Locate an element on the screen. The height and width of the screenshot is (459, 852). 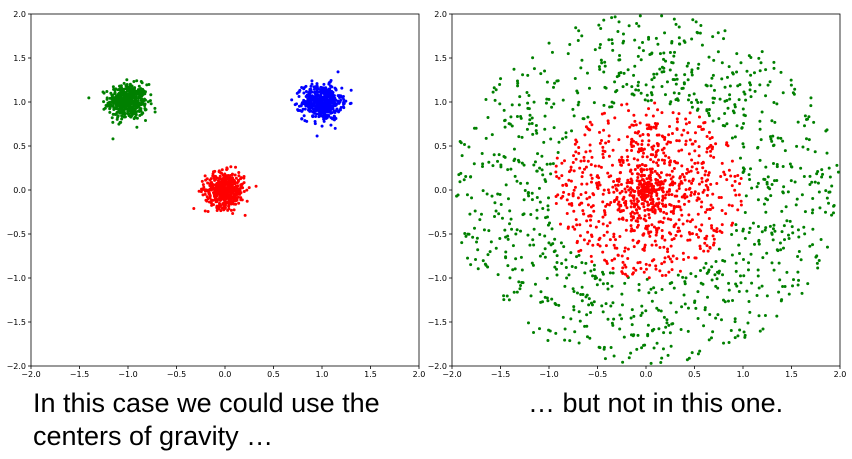
y-tick-label: −2.0 is located at coordinates (437, 366).